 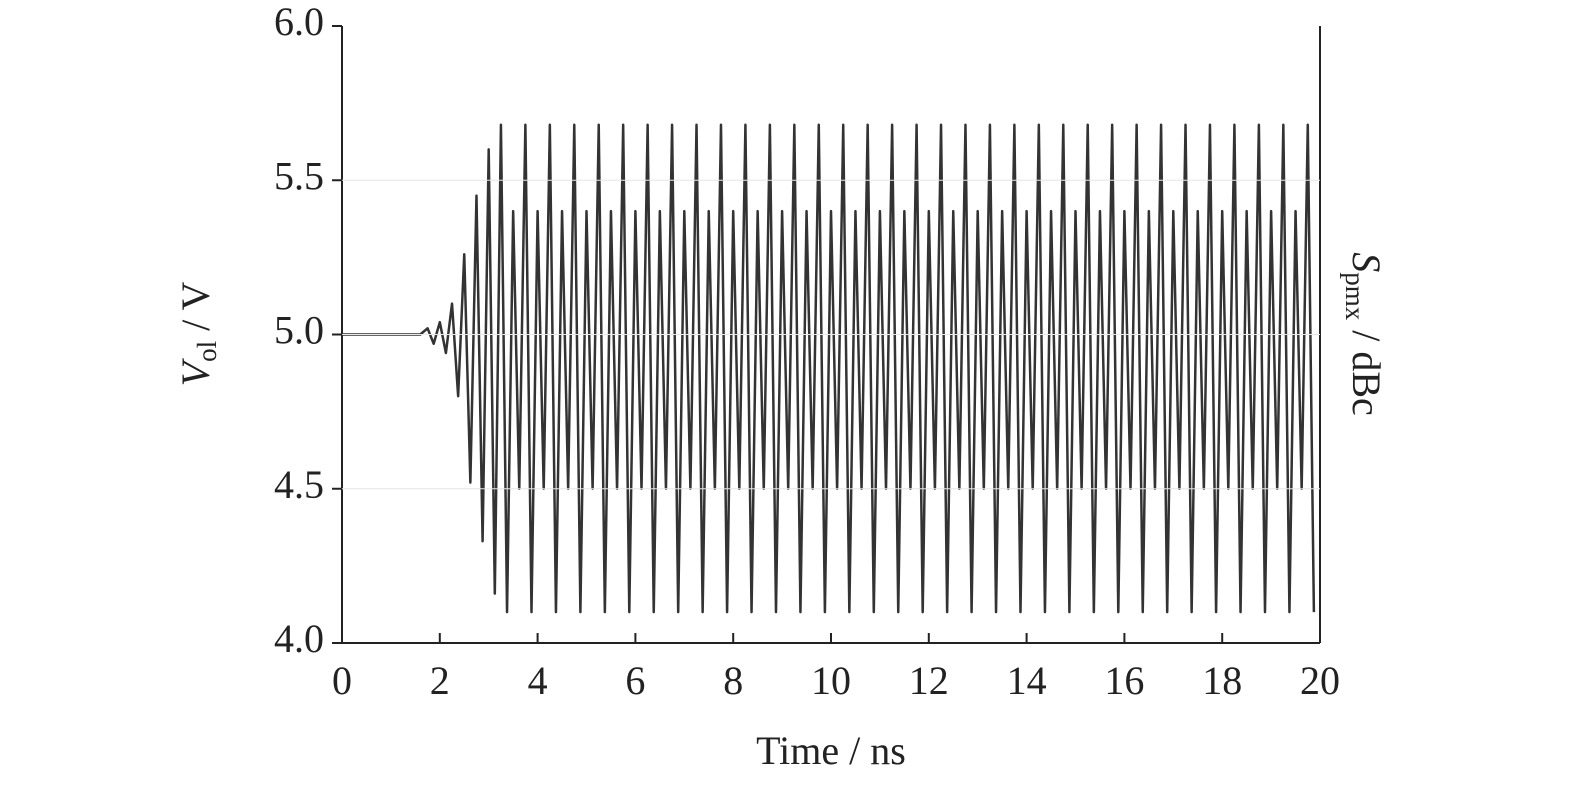 I want to click on x-tick-label: 8, so click(x=733, y=680).